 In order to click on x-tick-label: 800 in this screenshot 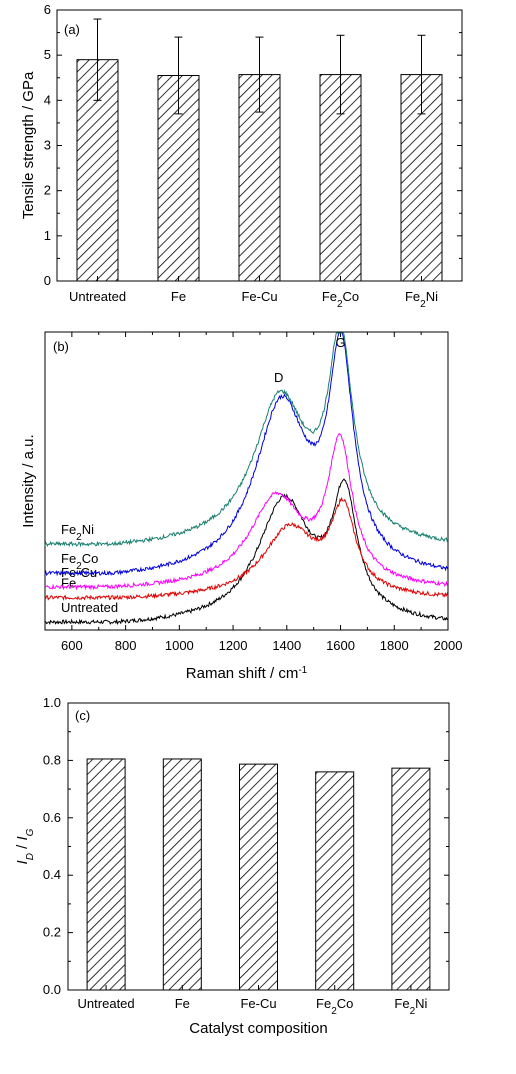, I will do `click(126, 645)`.